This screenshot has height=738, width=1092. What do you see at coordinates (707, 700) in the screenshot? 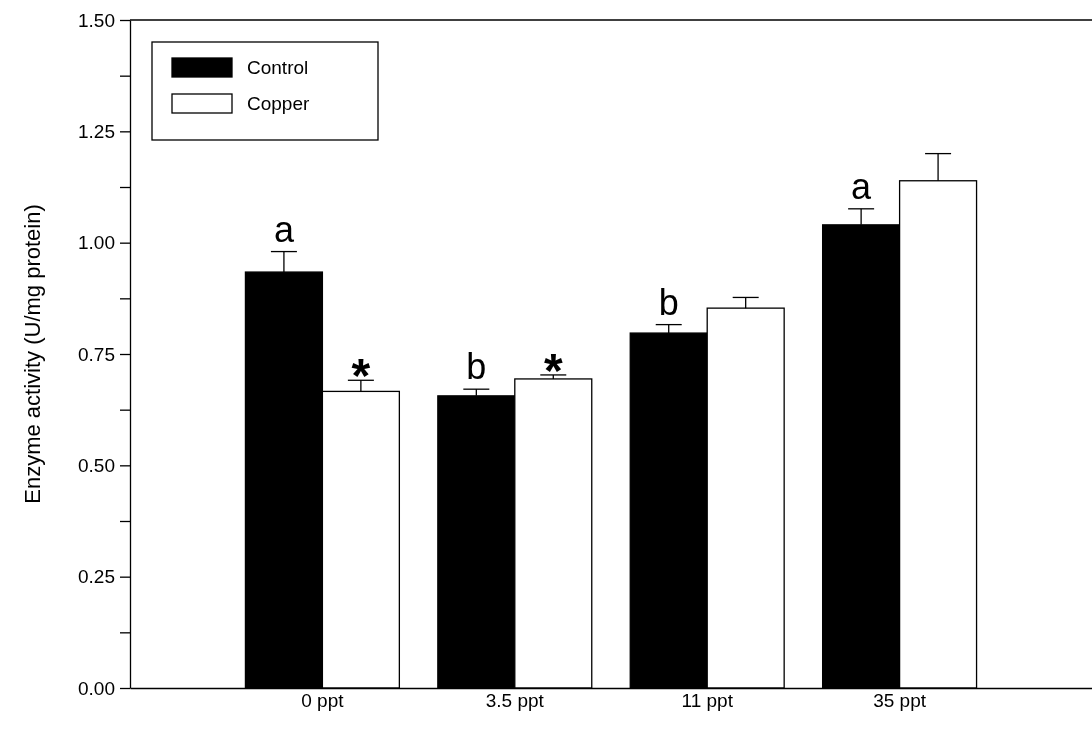
I see `x-tick-label: 11 ppt` at bounding box center [707, 700].